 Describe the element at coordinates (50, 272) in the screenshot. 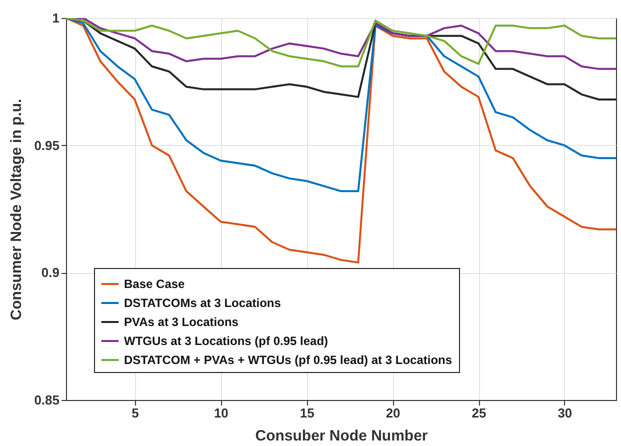

I see `y-tick-label: 0.9` at that location.